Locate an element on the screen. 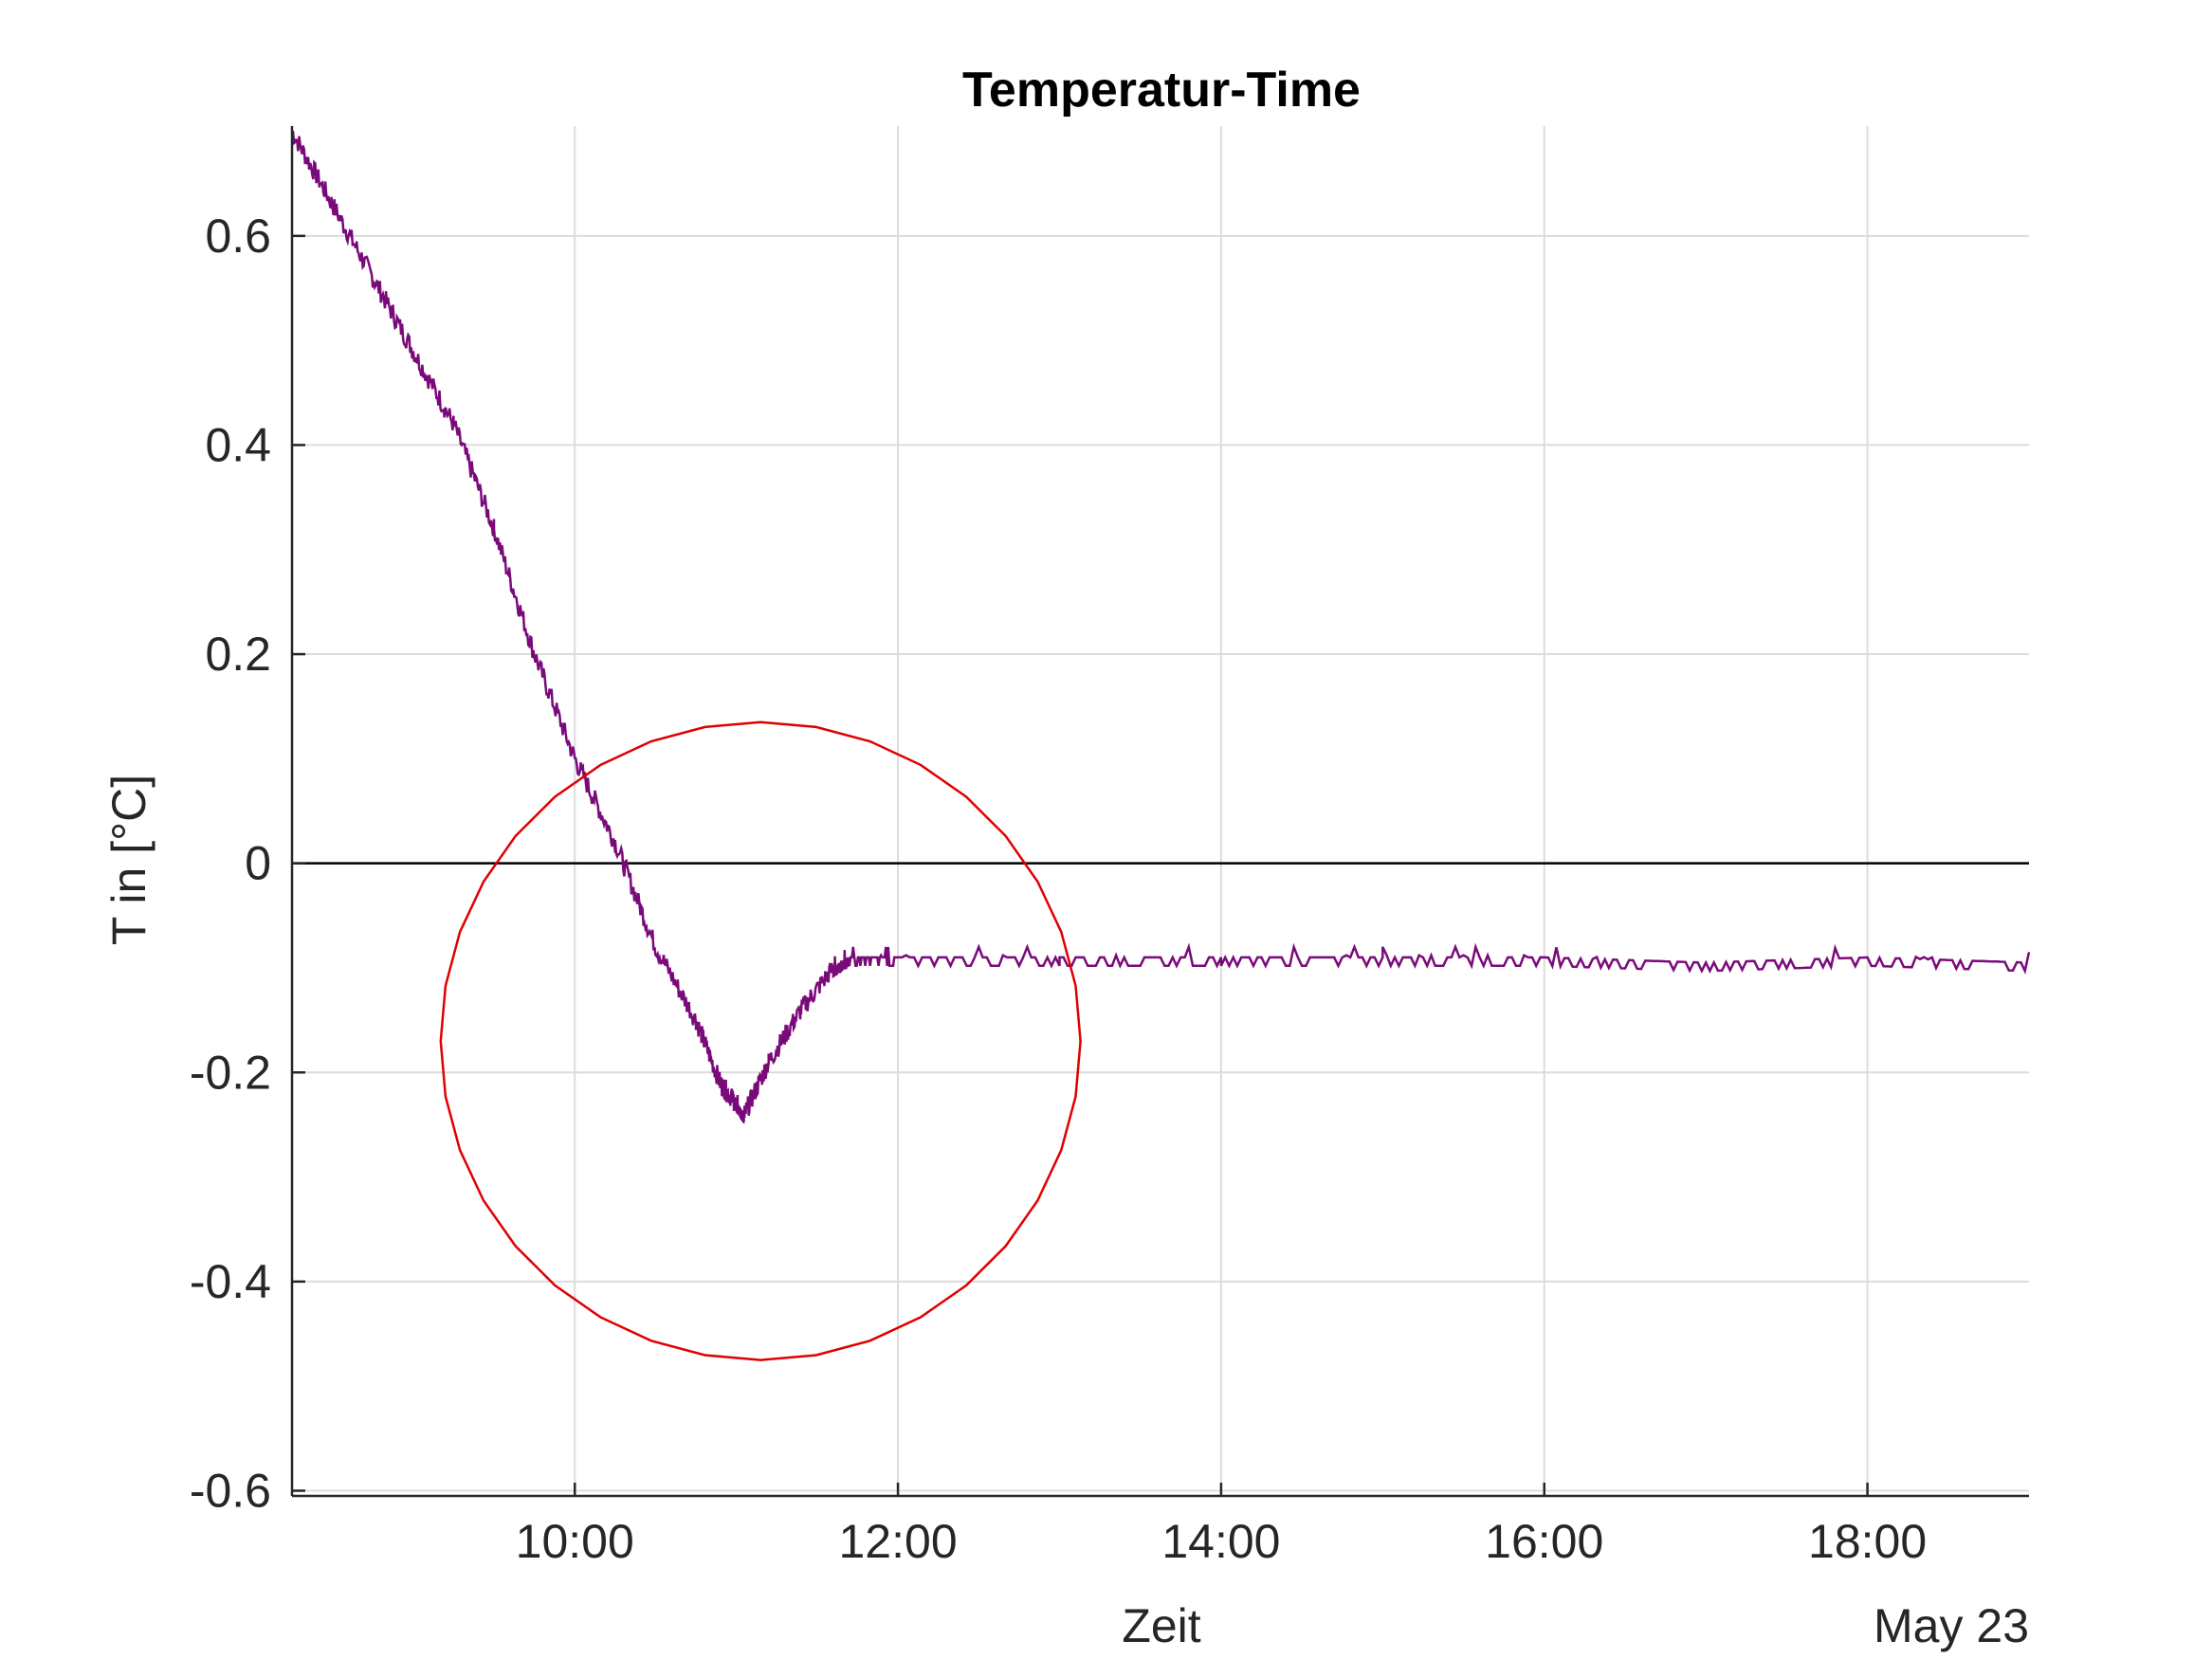 This screenshot has height=1659, width=2212. y-tick-label: 0.6 is located at coordinates (238, 236).